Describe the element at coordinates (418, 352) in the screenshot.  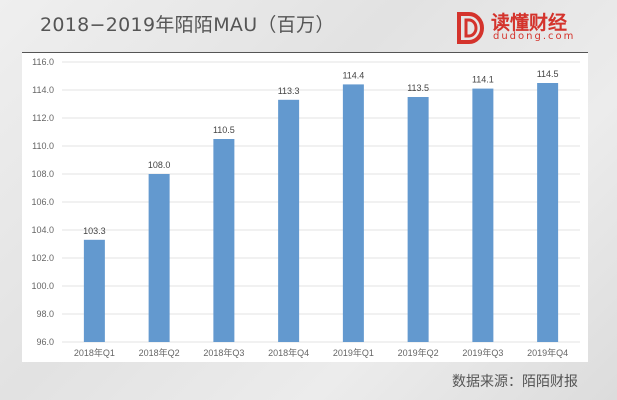
I see `x-tick-label: 2019年Q2` at that location.